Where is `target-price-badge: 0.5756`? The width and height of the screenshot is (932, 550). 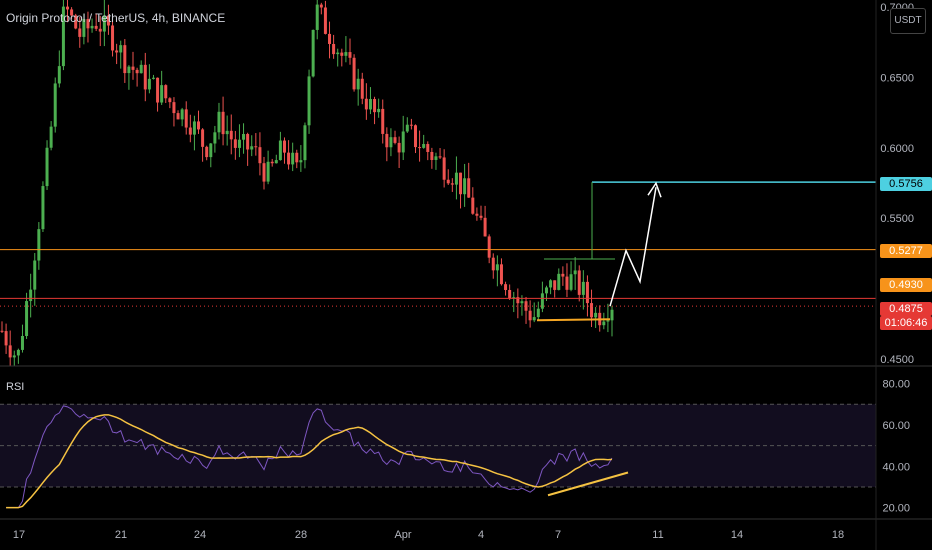 target-price-badge: 0.5756 is located at coordinates (906, 184).